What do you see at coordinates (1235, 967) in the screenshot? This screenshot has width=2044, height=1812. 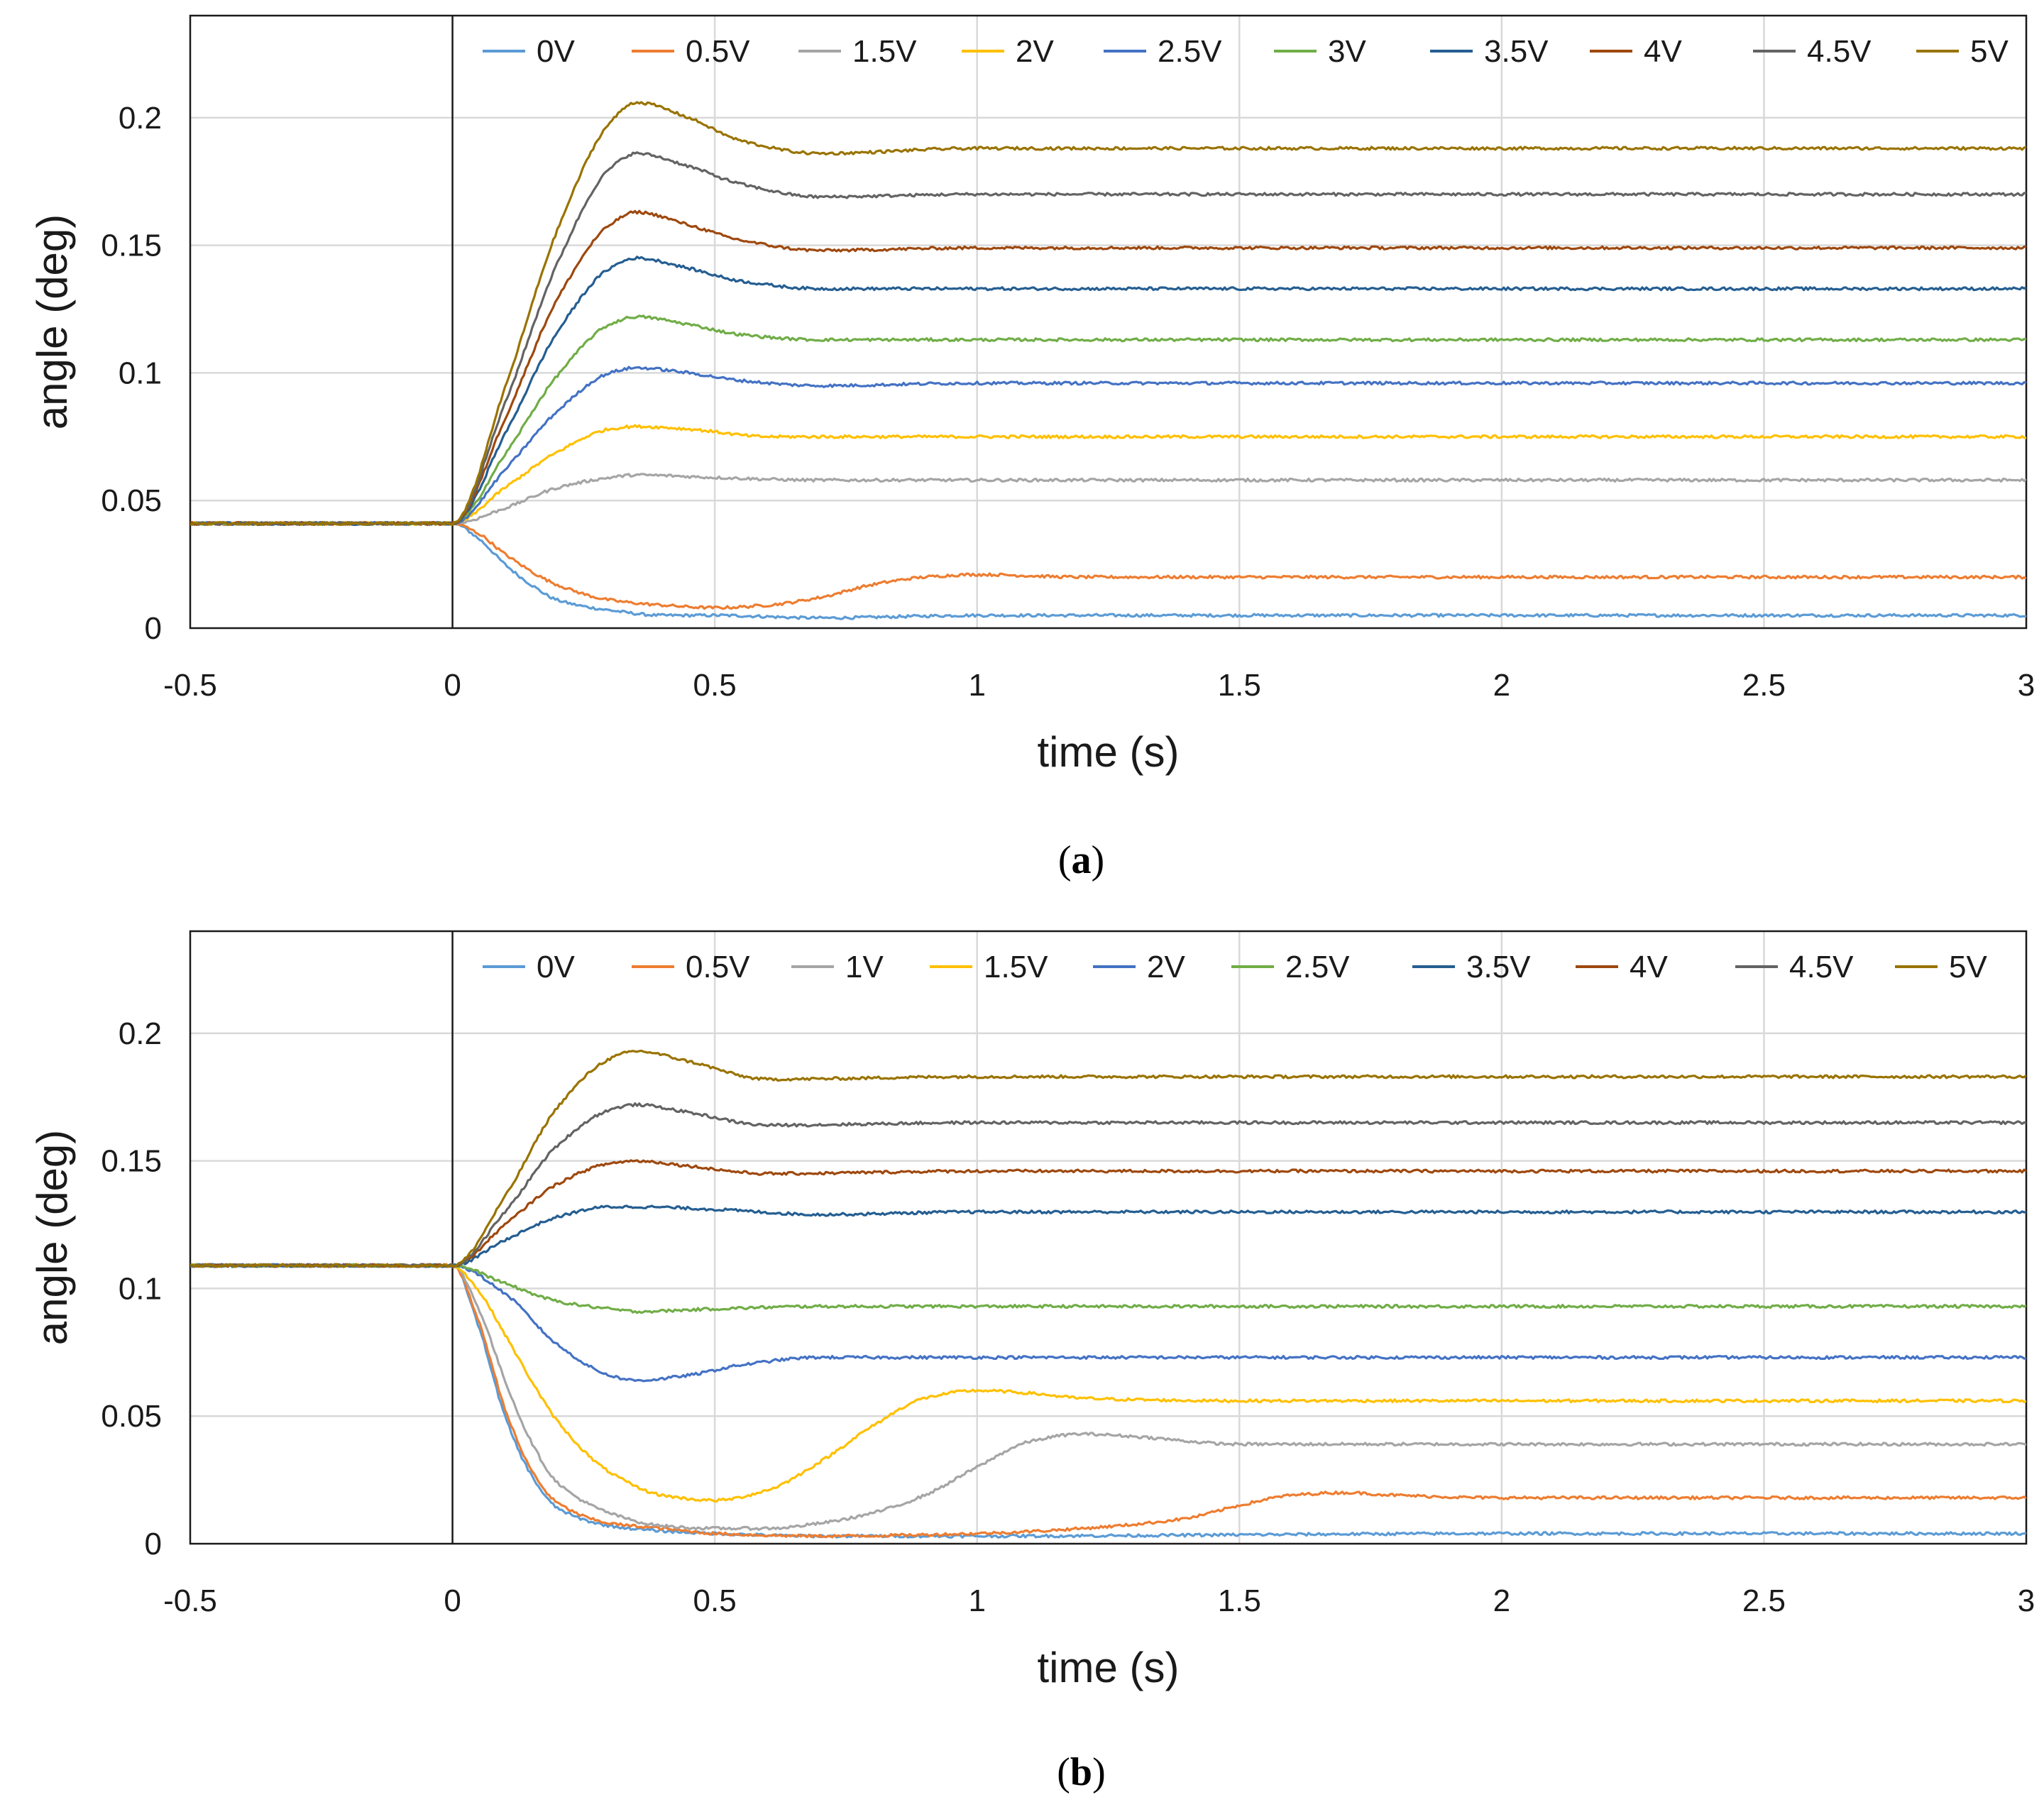 I see `legend: 0V 0.5V 1V 1.5V 2V 2.5V 3.5V 4V 4.5V 5V` at bounding box center [1235, 967].